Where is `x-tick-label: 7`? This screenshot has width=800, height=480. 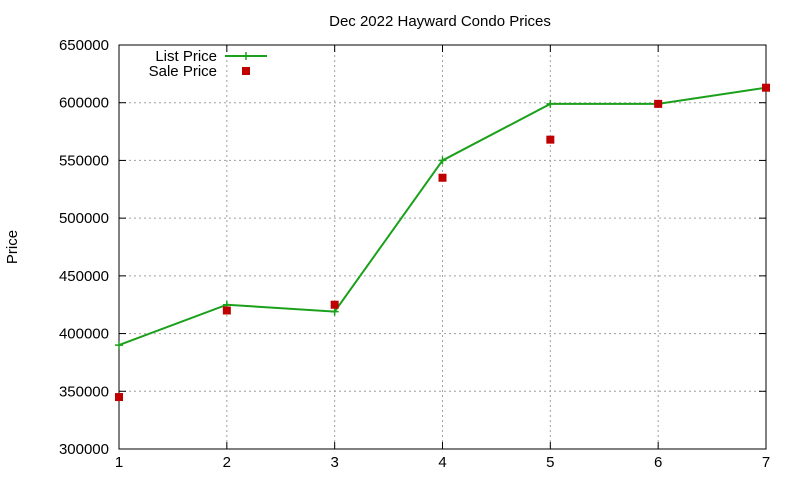
x-tick-label: 7 is located at coordinates (766, 462).